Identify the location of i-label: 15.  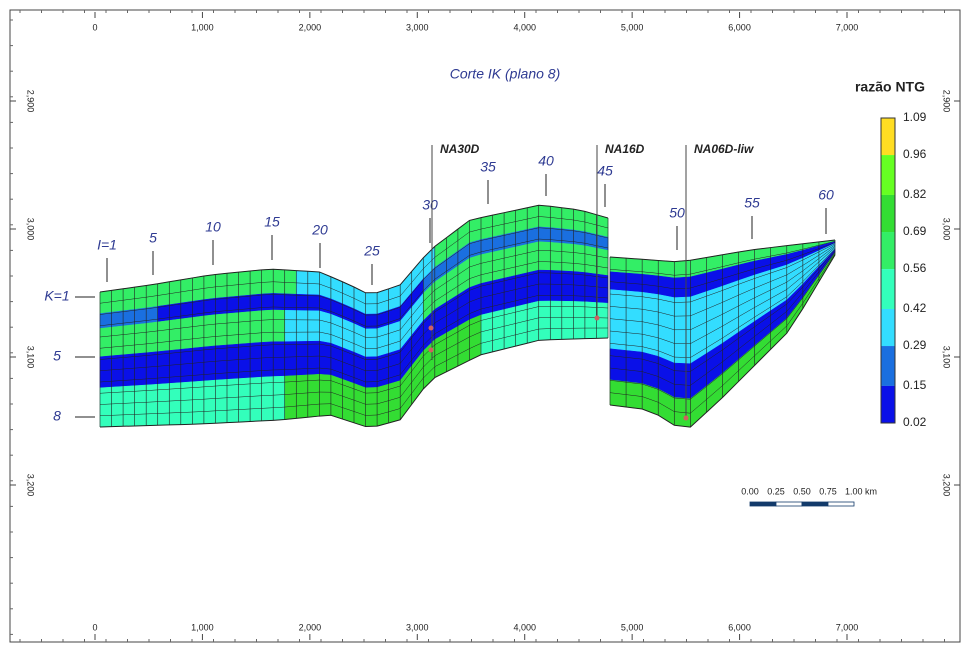
(272, 222).